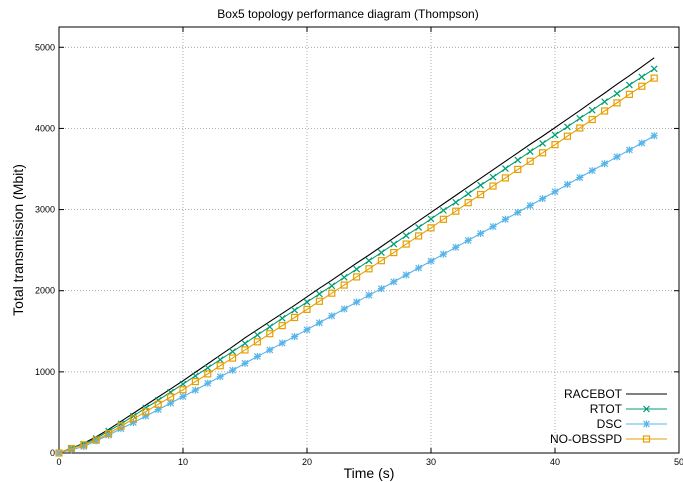 The height and width of the screenshot is (482, 683). Describe the element at coordinates (307, 462) in the screenshot. I see `x-tick-label: 20` at that location.